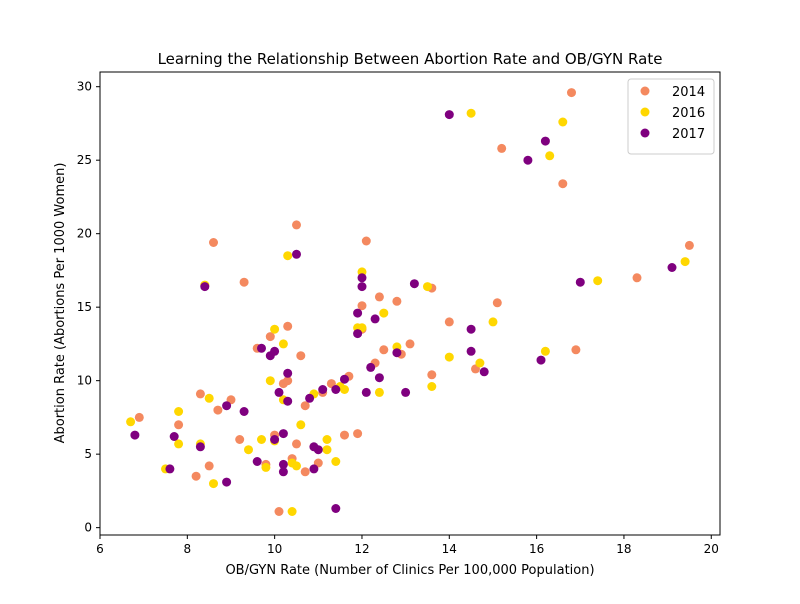 The height and width of the screenshot is (604, 800). Describe the element at coordinates (711, 549) in the screenshot. I see `x-tick-label: 20` at that location.